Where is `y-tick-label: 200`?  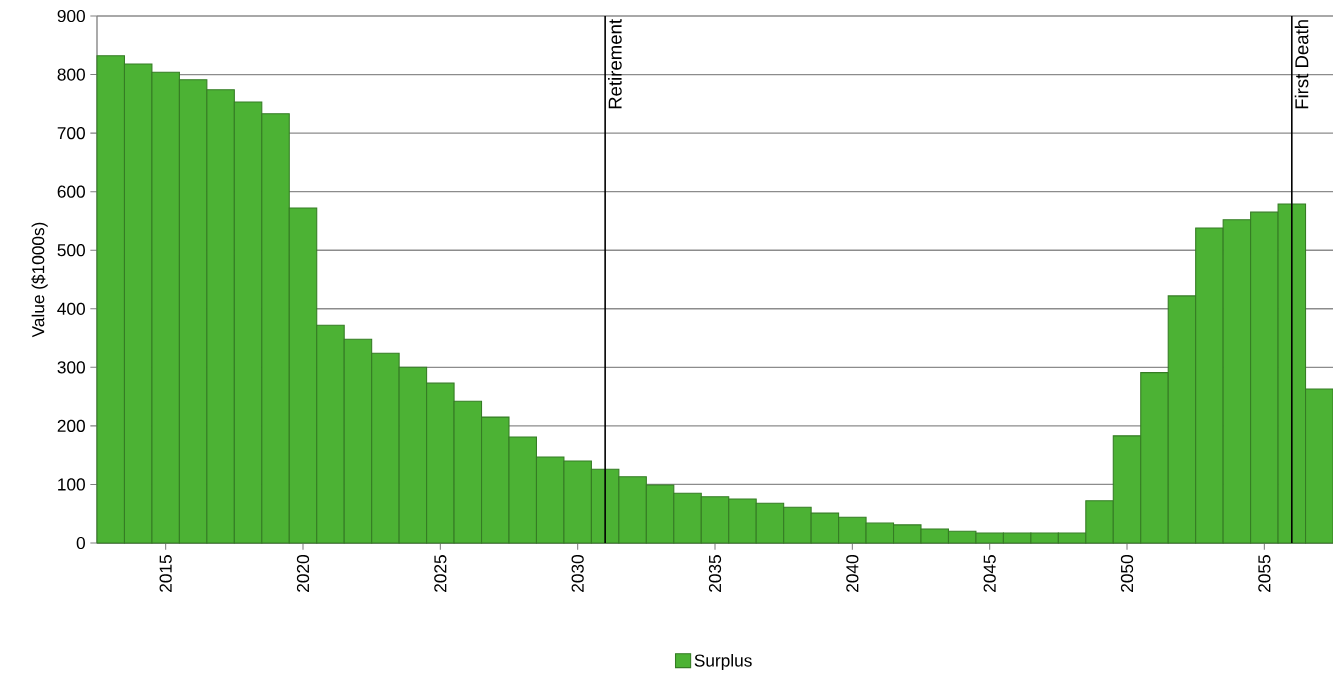 y-tick-label: 200 is located at coordinates (71, 425).